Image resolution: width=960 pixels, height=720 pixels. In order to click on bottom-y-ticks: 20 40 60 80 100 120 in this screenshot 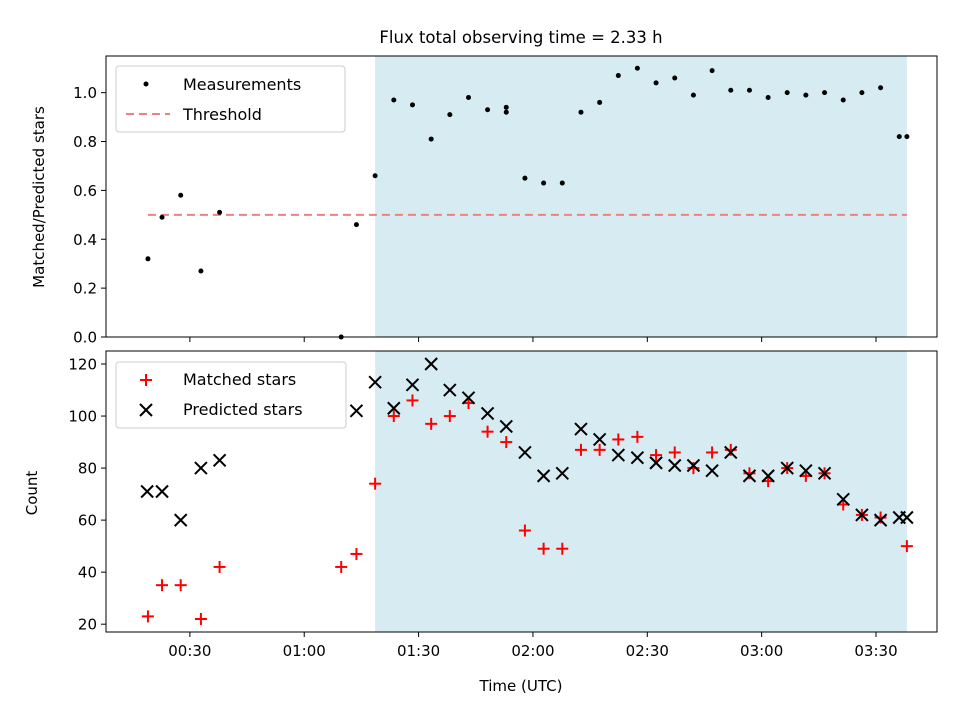, I will do `click(87, 495)`.